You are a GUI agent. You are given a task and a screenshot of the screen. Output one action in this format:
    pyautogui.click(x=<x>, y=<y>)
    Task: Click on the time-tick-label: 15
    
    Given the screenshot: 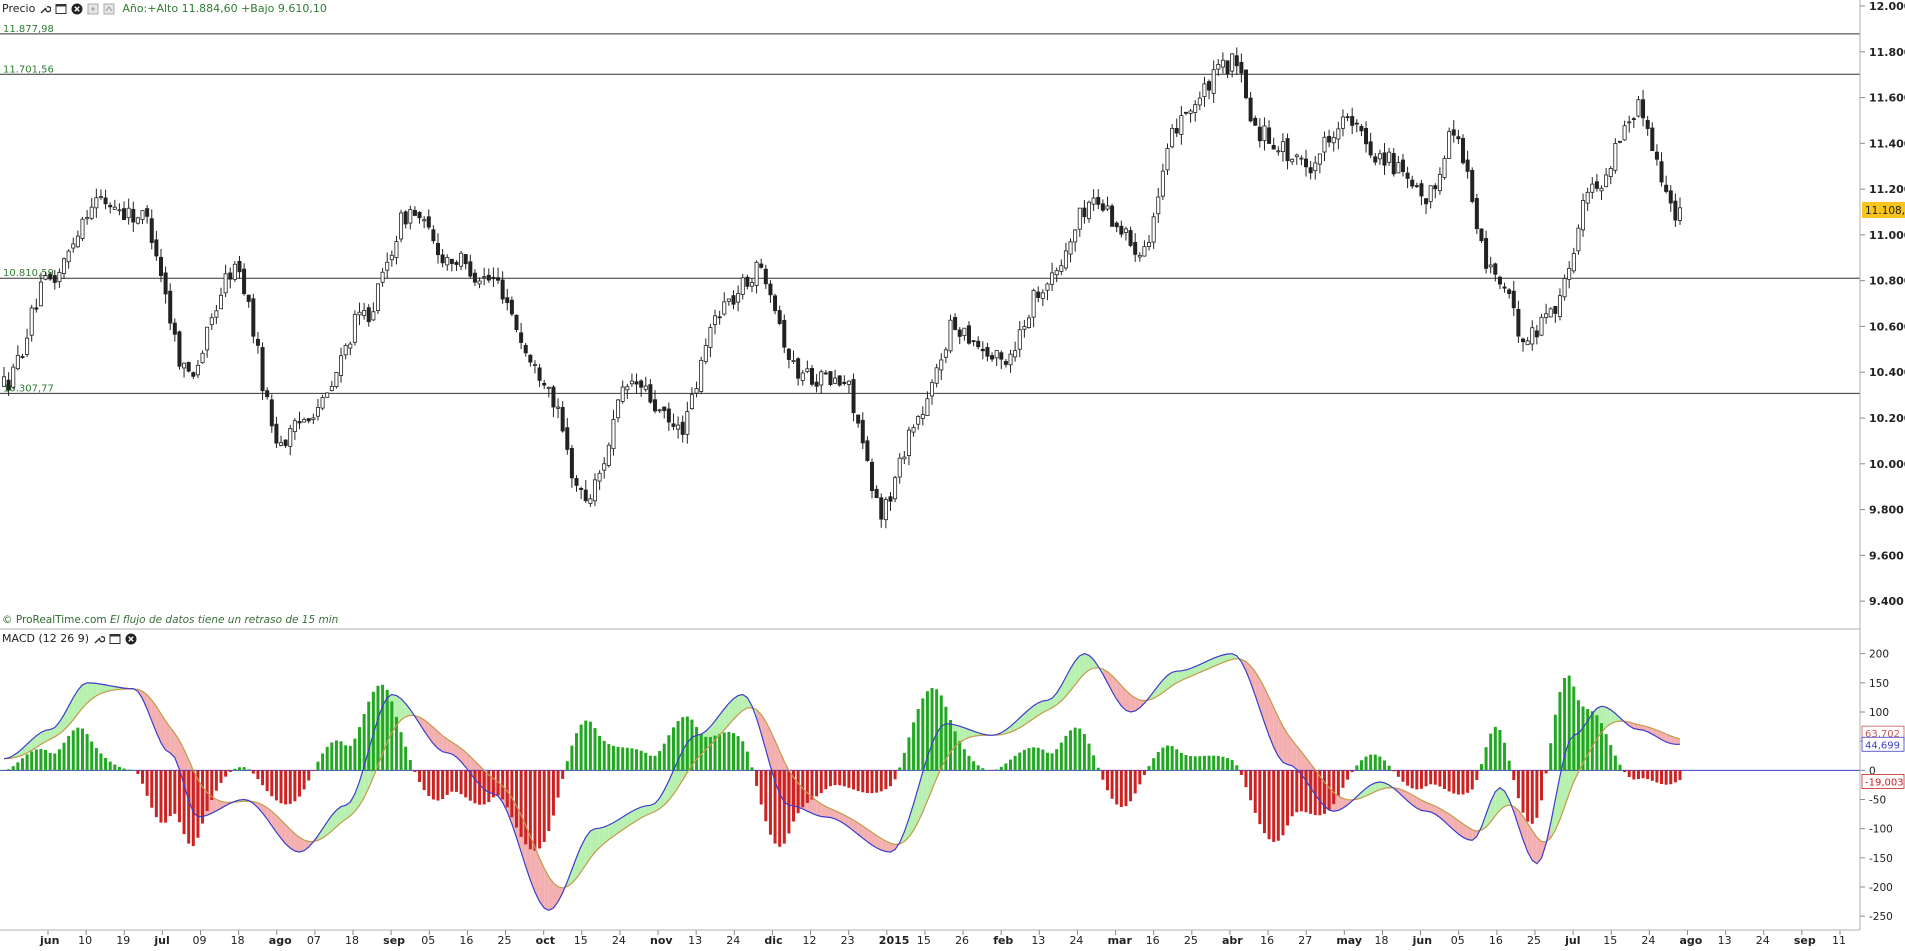 What is the action you would take?
    pyautogui.click(x=1610, y=940)
    